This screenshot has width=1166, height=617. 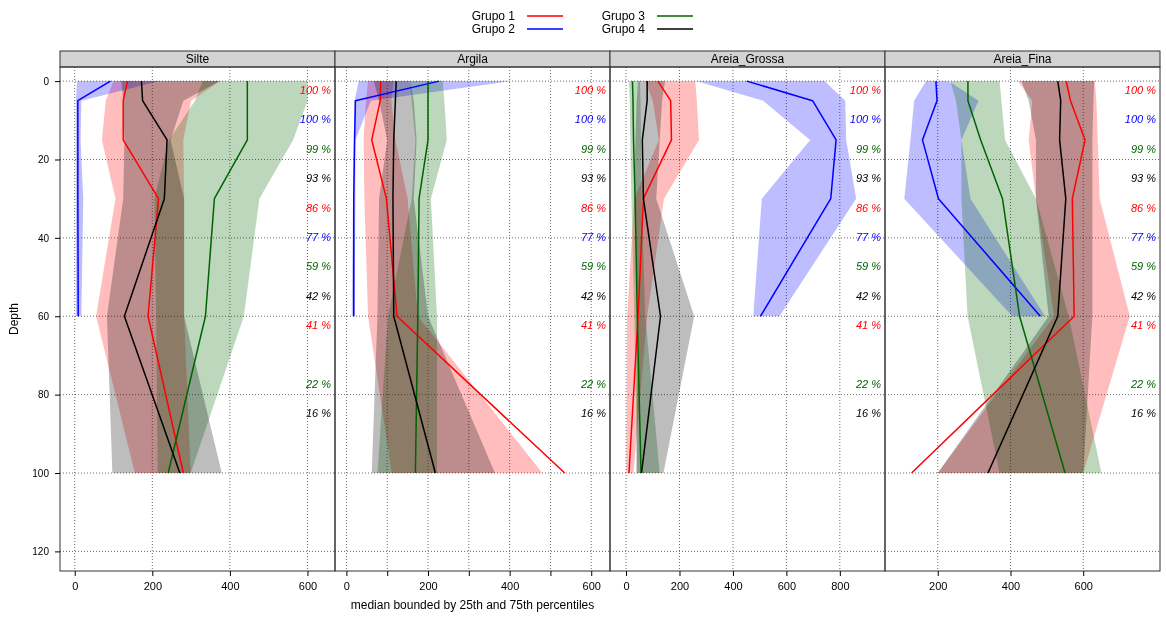 I want to click on y-tick-label: 80, so click(x=43, y=395).